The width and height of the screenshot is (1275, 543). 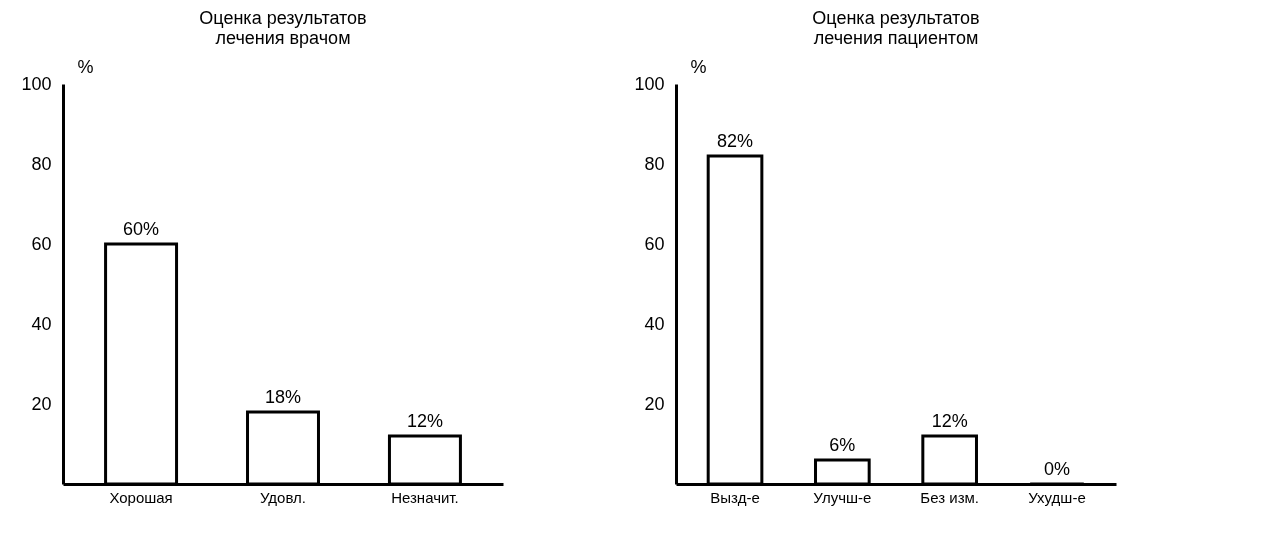 What do you see at coordinates (735, 497) in the screenshot?
I see `x-tick-label: Вызд-е` at bounding box center [735, 497].